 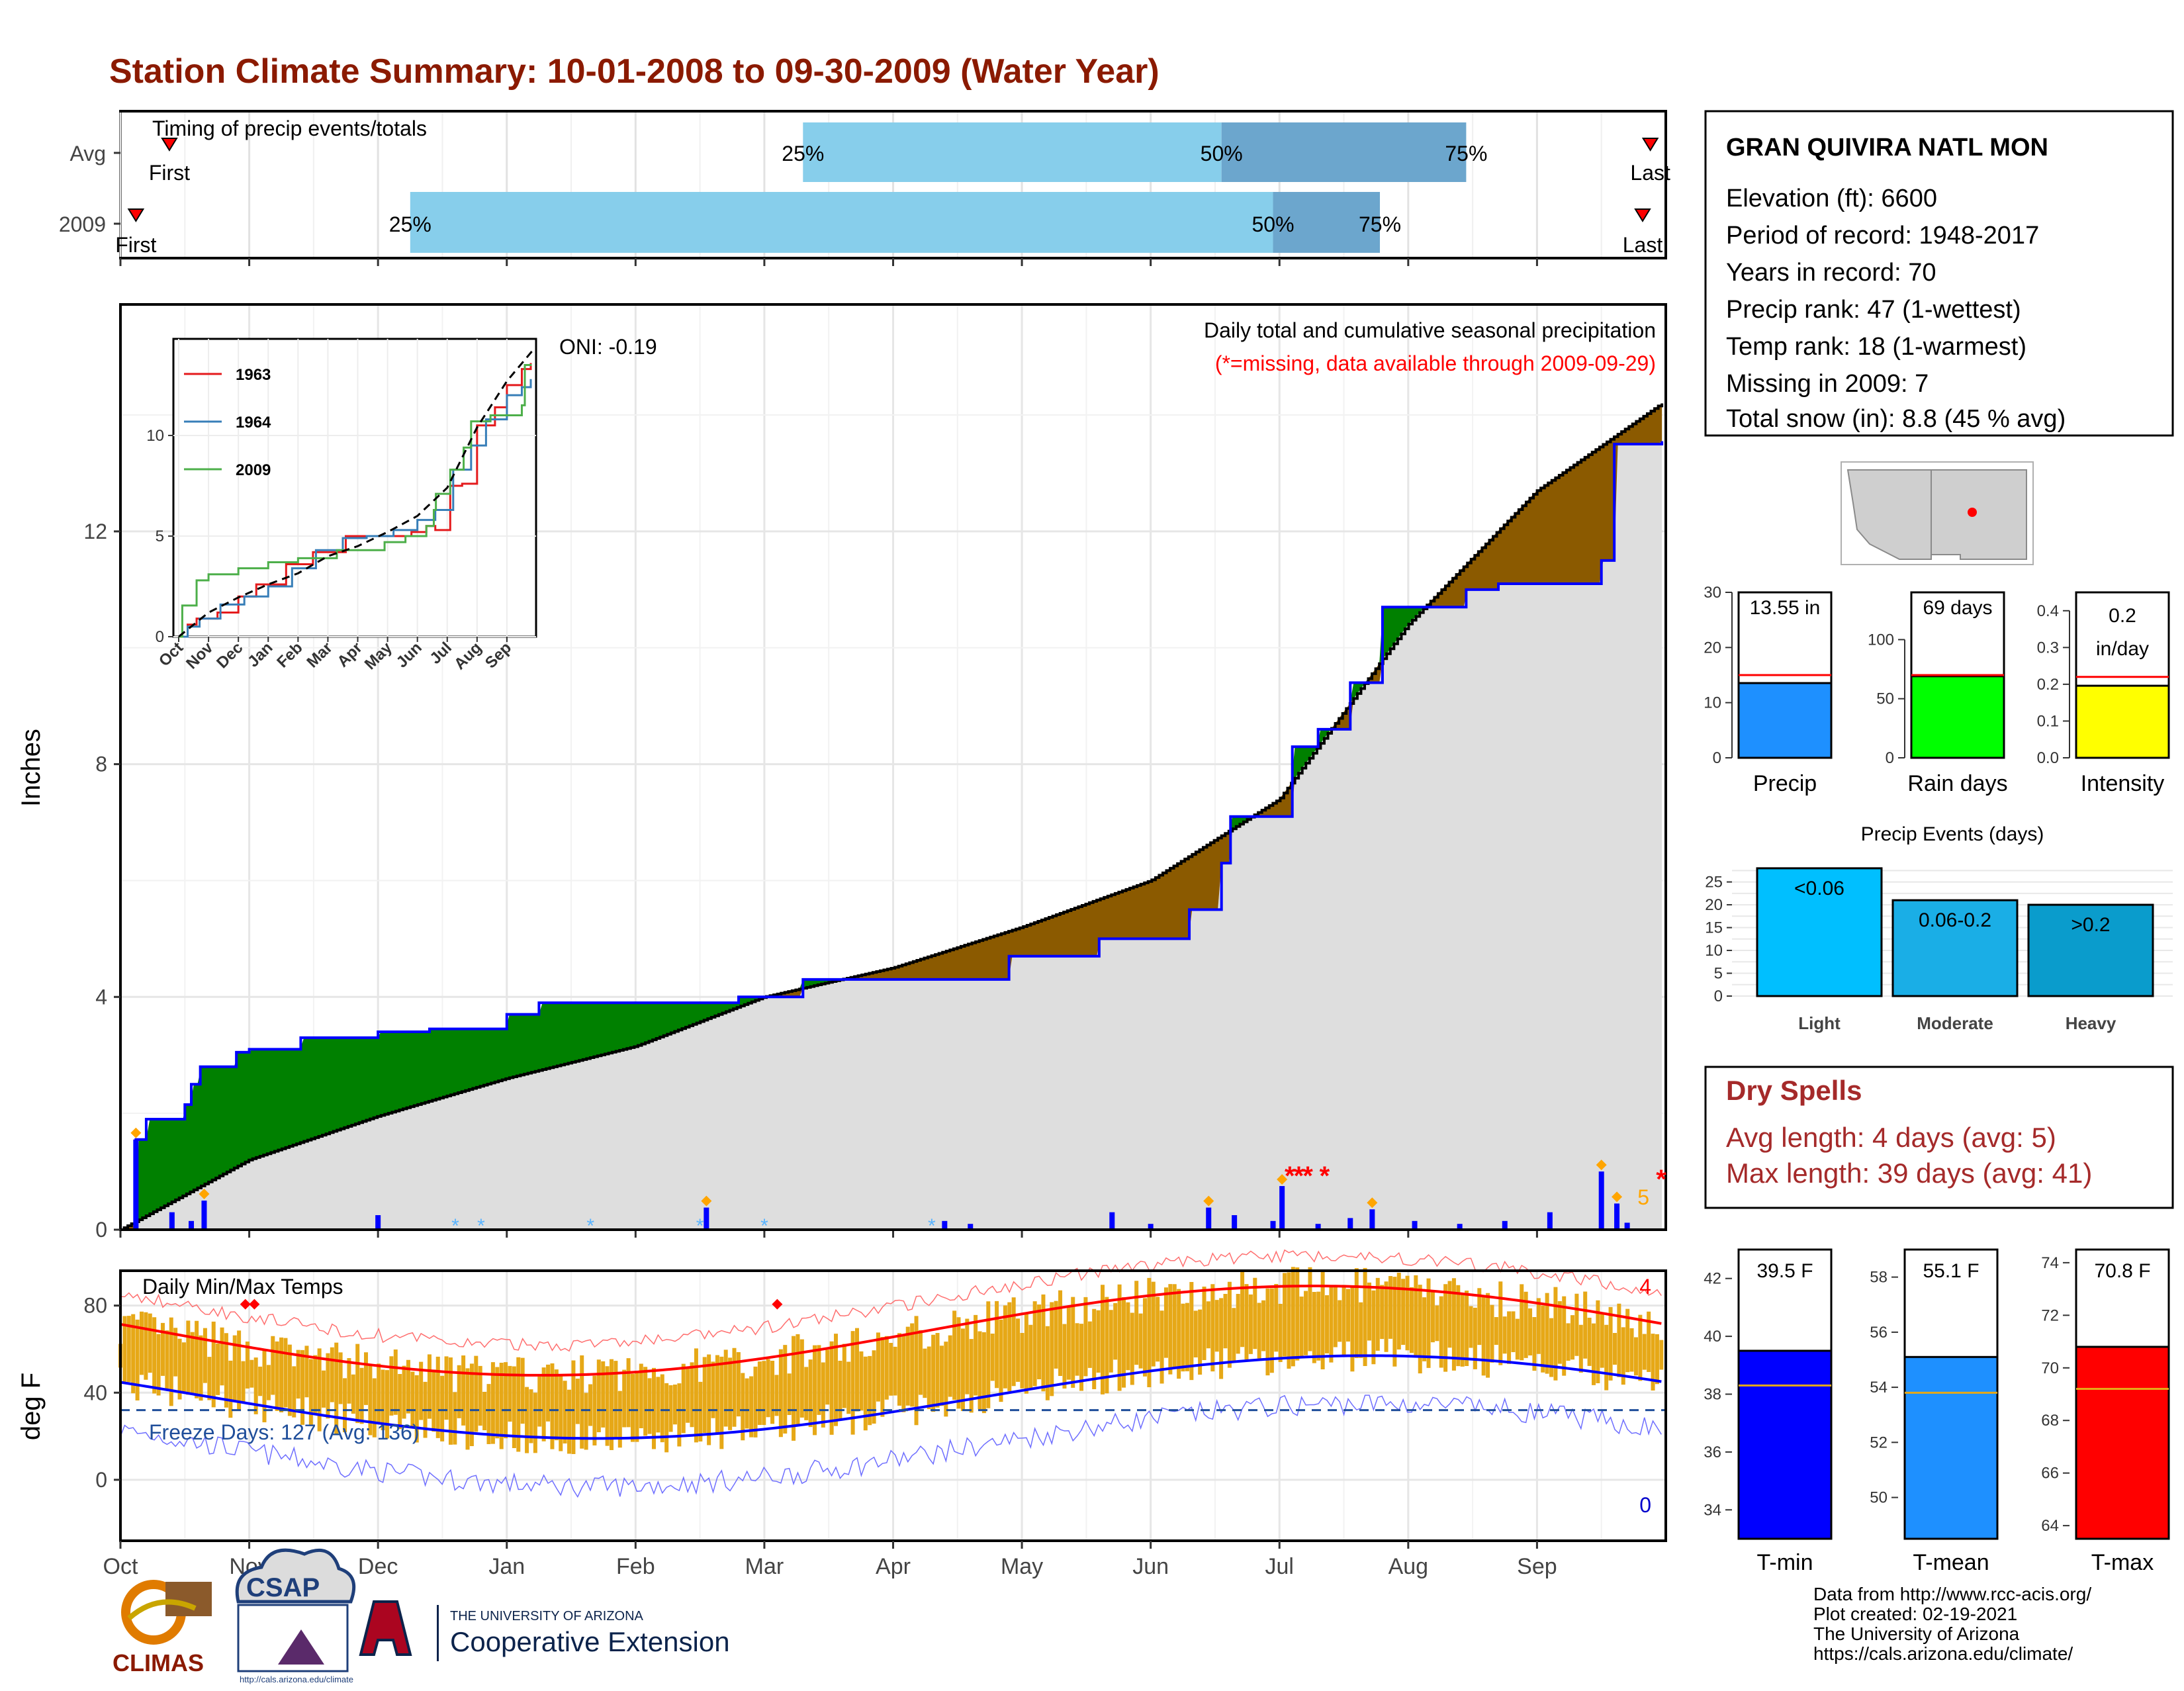 What do you see at coordinates (765, 1567) in the screenshot?
I see `month-xtick-label: Mar` at bounding box center [765, 1567].